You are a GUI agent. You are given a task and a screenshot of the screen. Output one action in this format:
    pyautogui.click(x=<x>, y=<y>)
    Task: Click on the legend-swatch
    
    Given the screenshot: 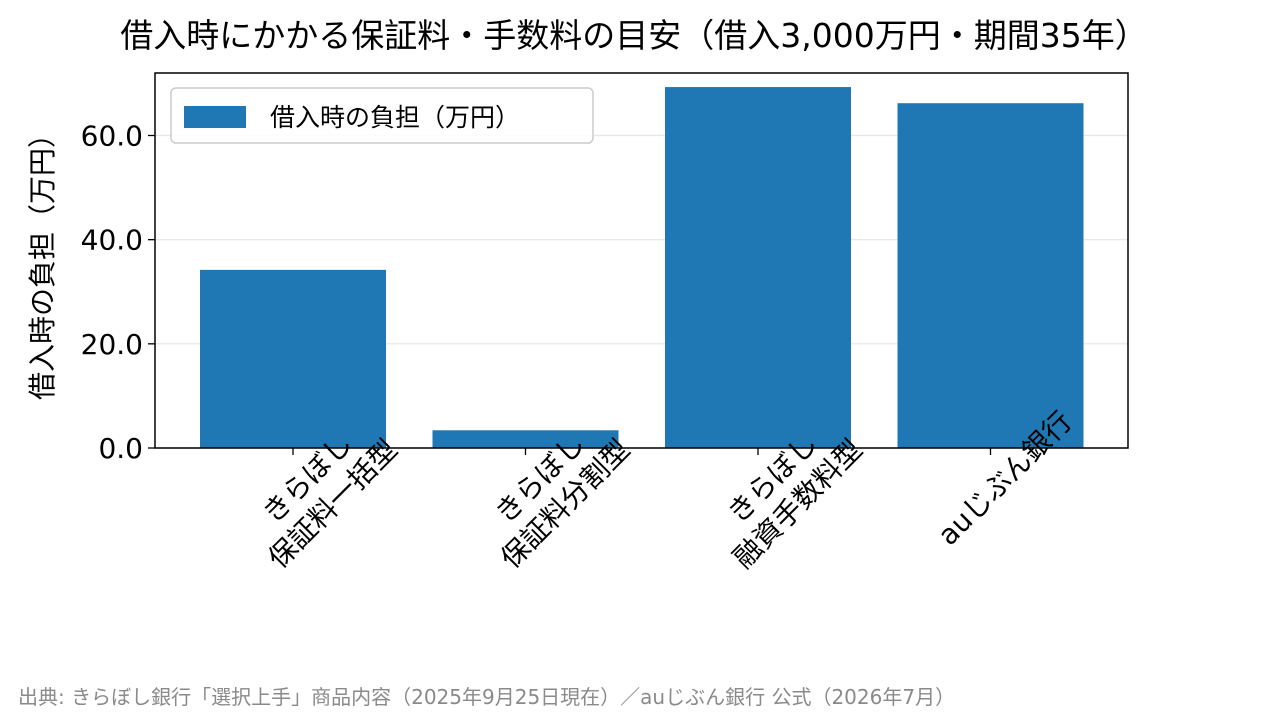 What is the action you would take?
    pyautogui.click(x=215, y=117)
    